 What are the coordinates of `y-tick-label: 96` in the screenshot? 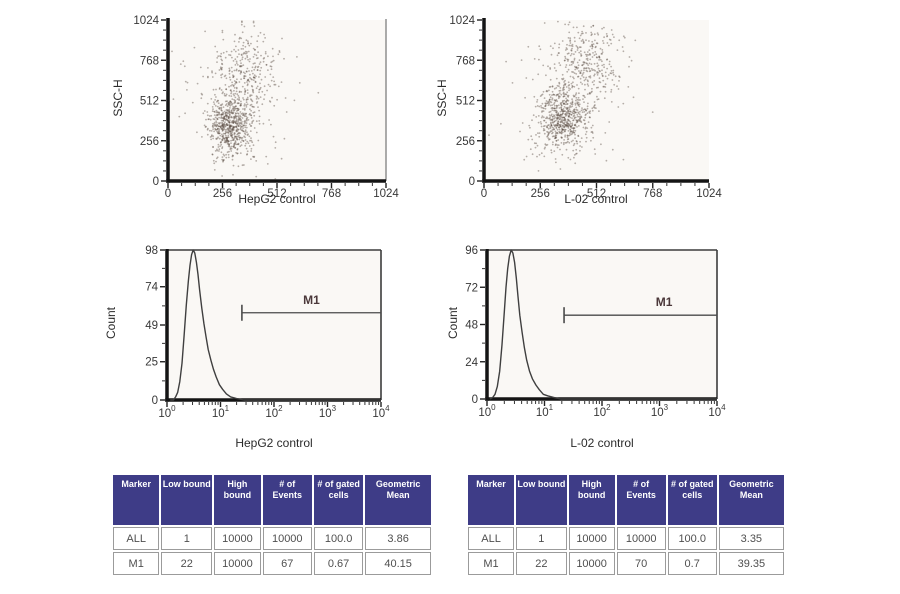 It's located at (471, 251).